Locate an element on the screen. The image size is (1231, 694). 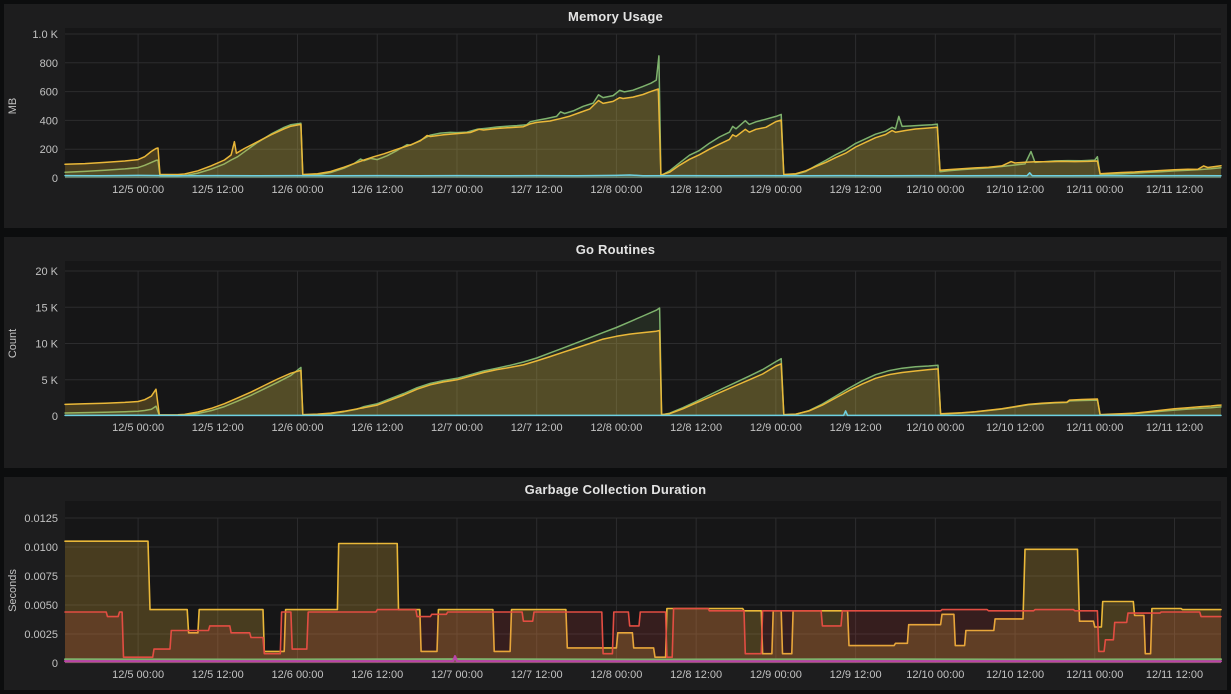
y-axis-tick-labels: 0 5 K 10 K 15 K 20 K is located at coordinates (46, 344).